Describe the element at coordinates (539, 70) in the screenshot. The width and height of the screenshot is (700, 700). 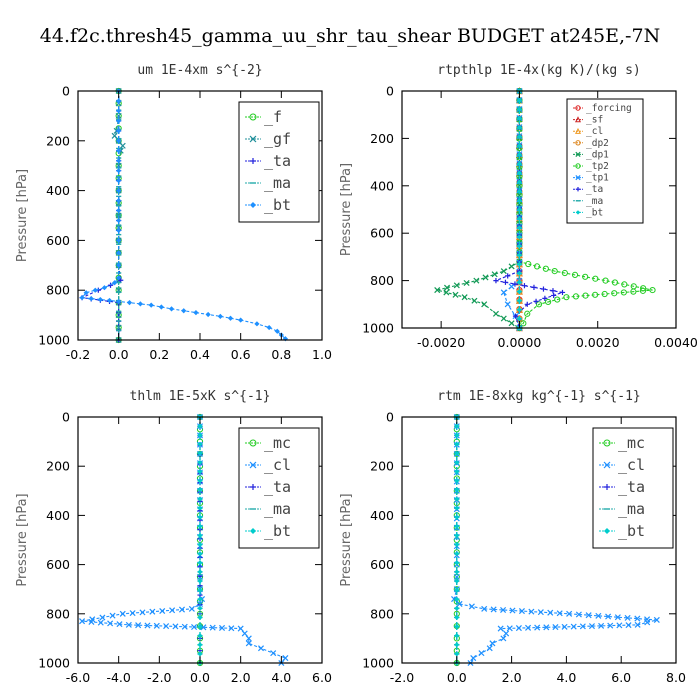
I see `panel-title: rtpthlp 1E-4x(kg K)/(kg s)` at that location.